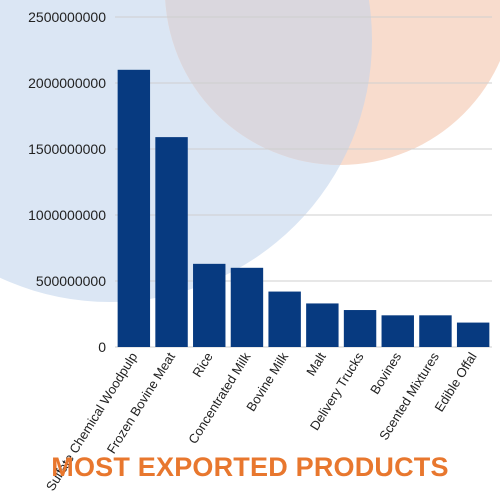  Describe the element at coordinates (202, 365) in the screenshot. I see `x-tick-label: Rice` at that location.